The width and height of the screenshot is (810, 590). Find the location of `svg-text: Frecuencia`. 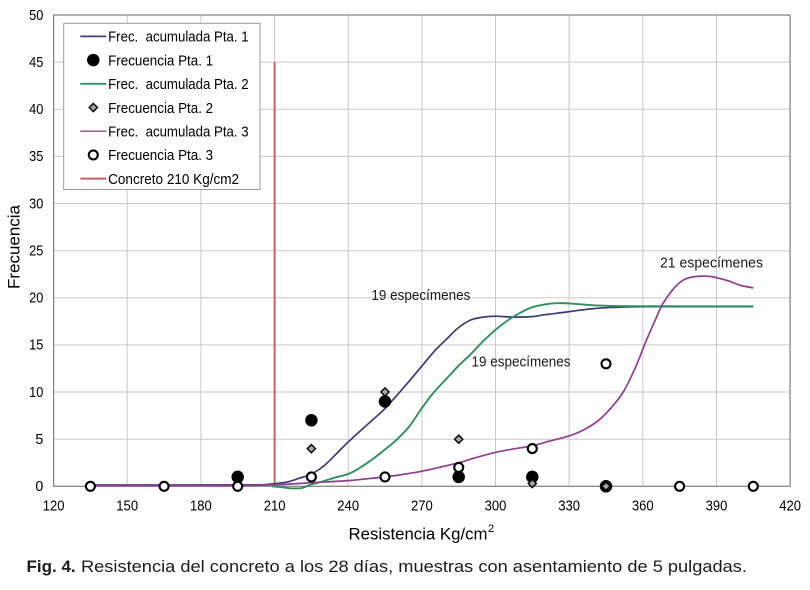

svg-text: Frecuencia is located at coordinates (14, 246).